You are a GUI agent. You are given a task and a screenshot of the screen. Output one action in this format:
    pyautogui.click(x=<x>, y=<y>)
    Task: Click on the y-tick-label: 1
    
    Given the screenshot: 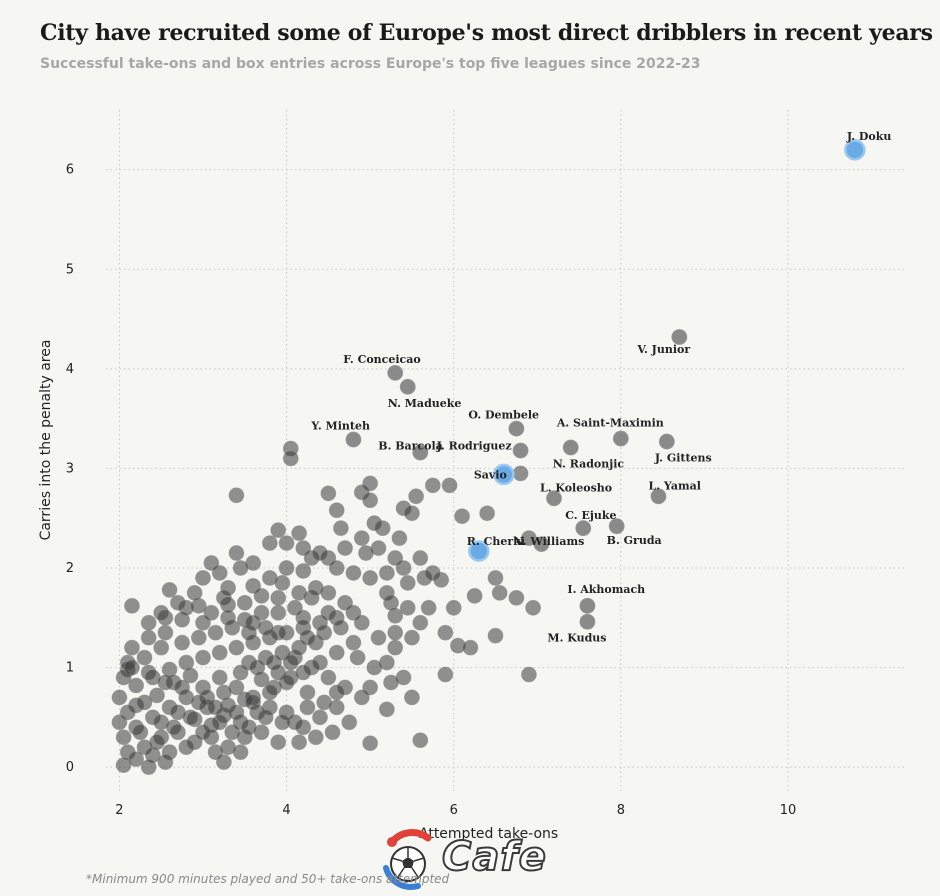 What is the action you would take?
    pyautogui.click(x=70, y=668)
    